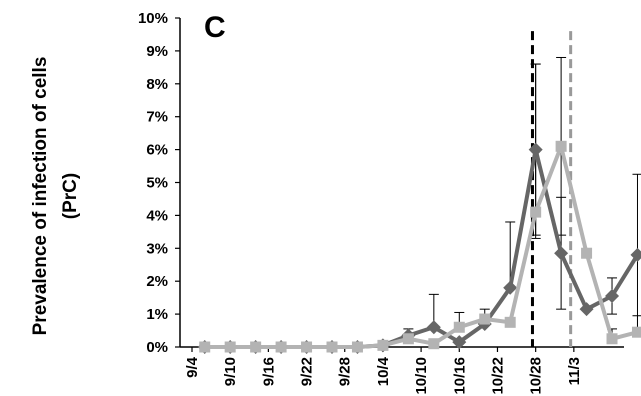 The width and height of the screenshot is (641, 396). I want to click on y-tick-label: 0%, so click(157, 347).